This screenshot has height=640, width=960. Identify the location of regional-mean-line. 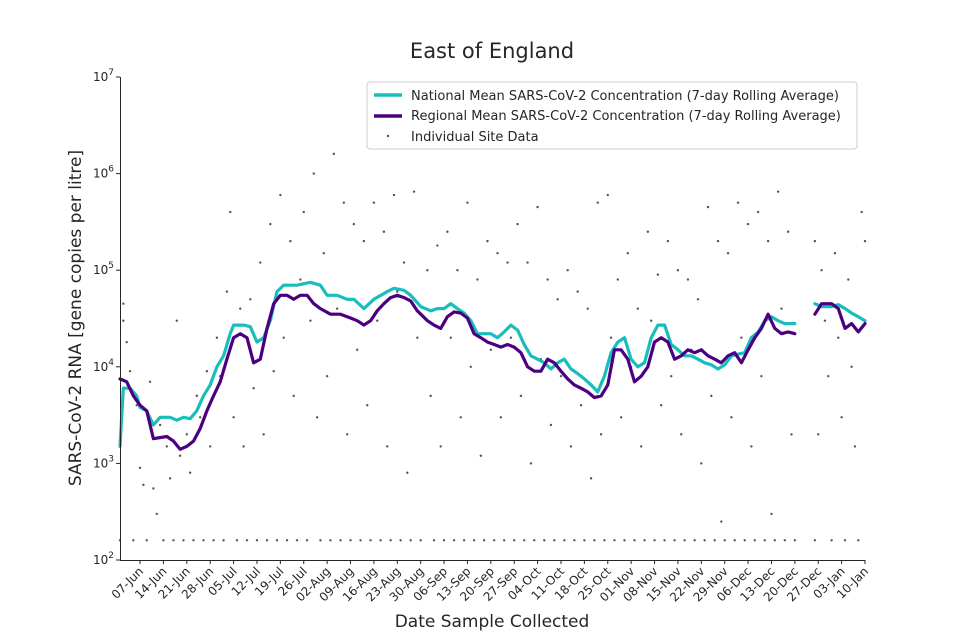
(840, 318).